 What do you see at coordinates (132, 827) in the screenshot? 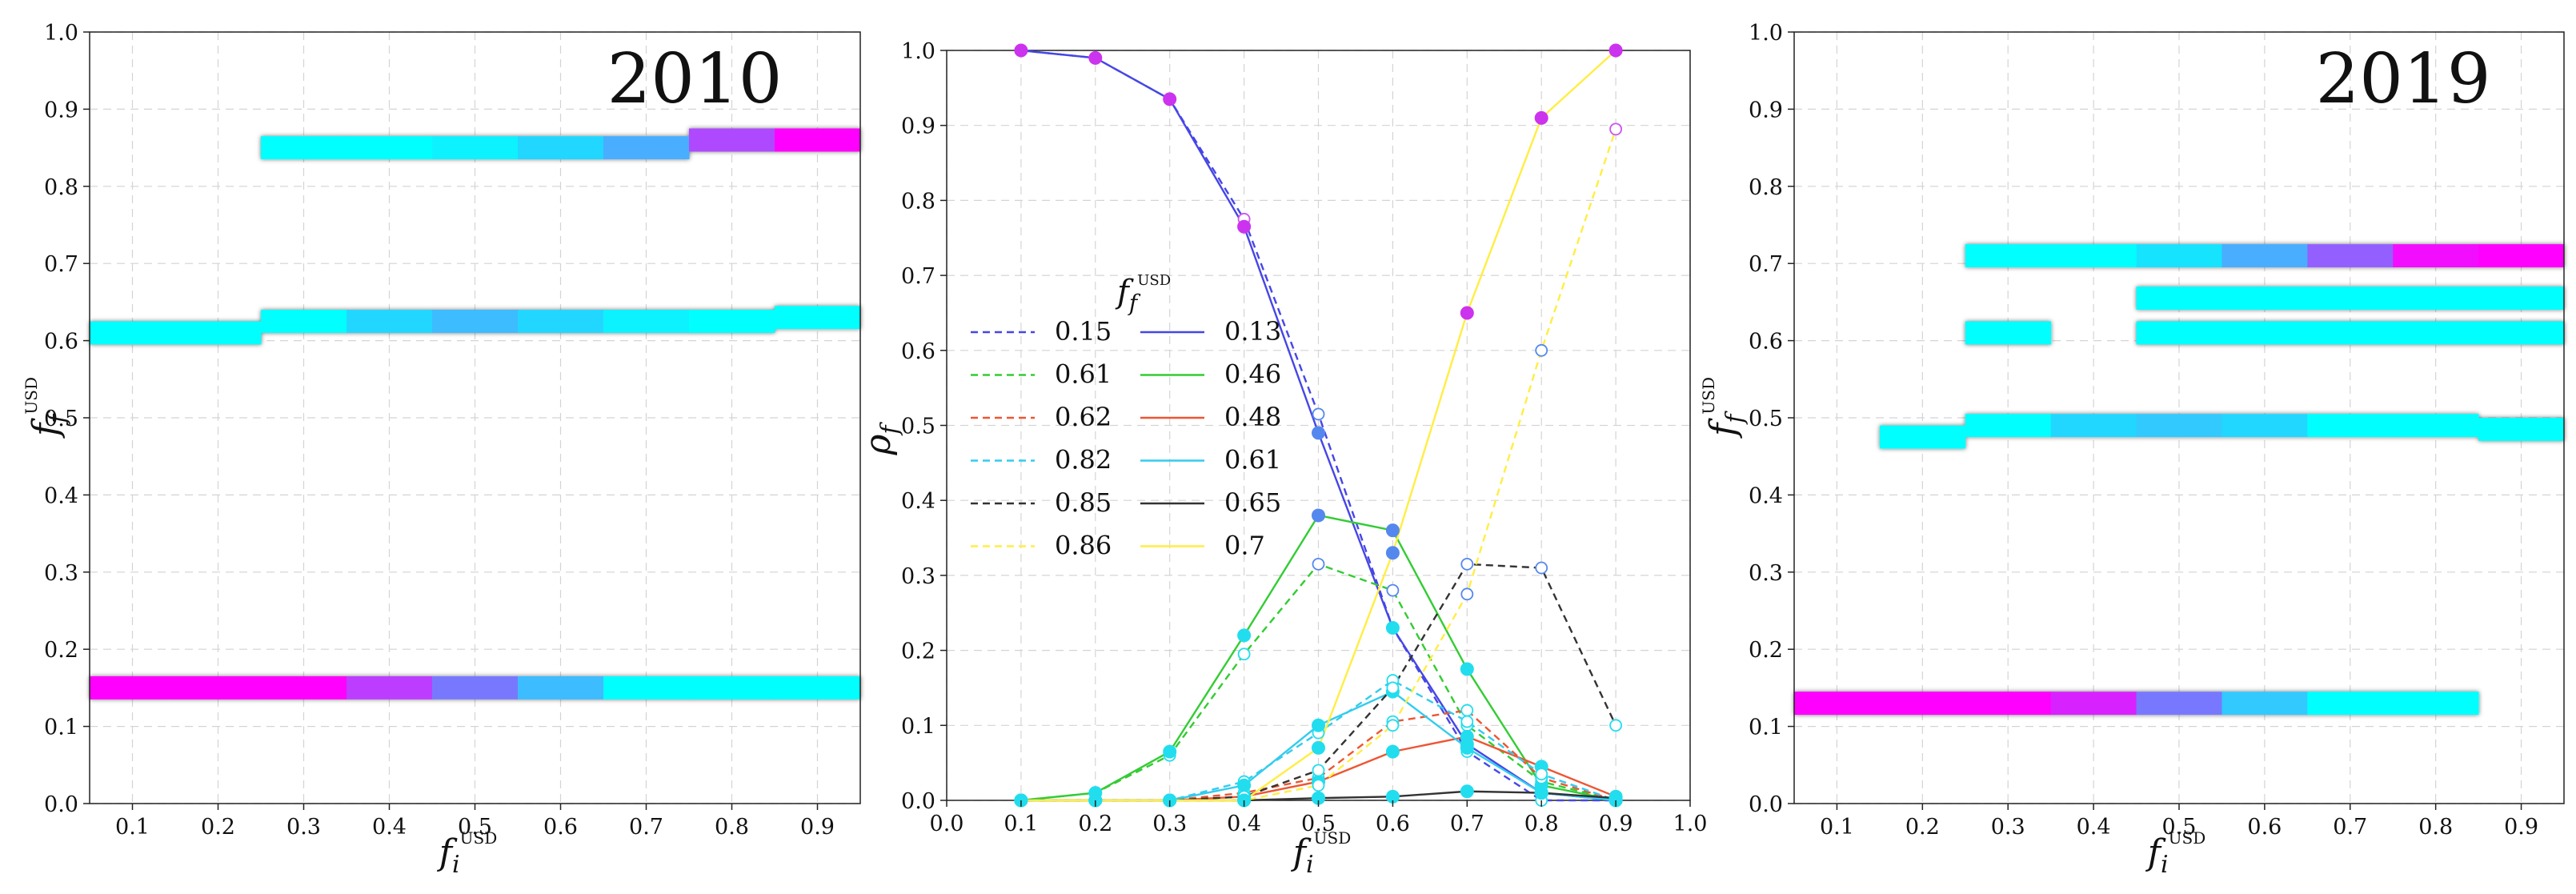
I see `left-x-tick-label: 0.1` at bounding box center [132, 827].